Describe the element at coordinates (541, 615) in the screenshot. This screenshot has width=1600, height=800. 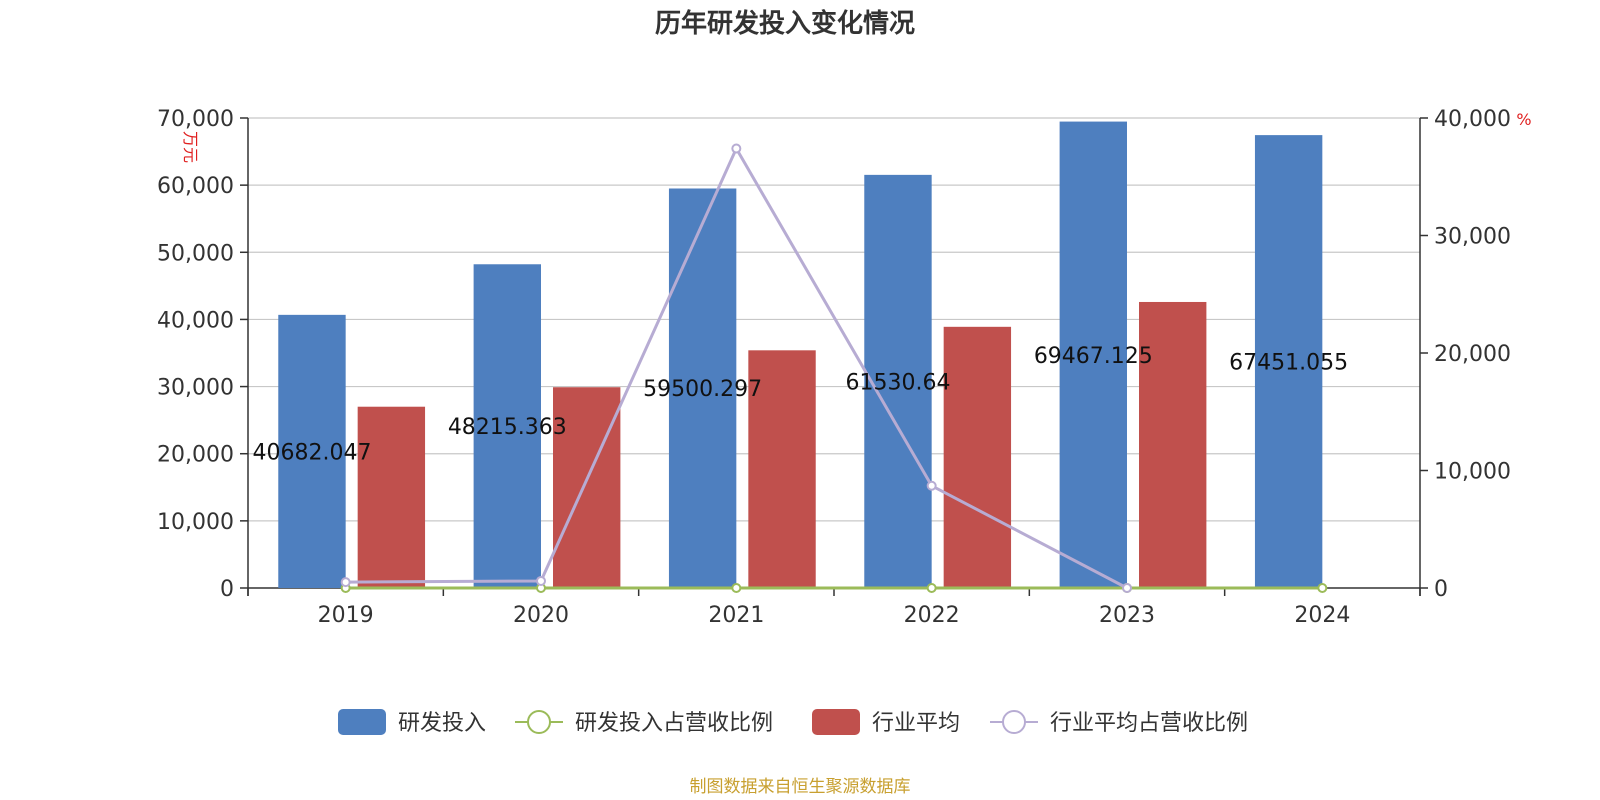
I see `x-axis-tick-label: 2020` at that location.